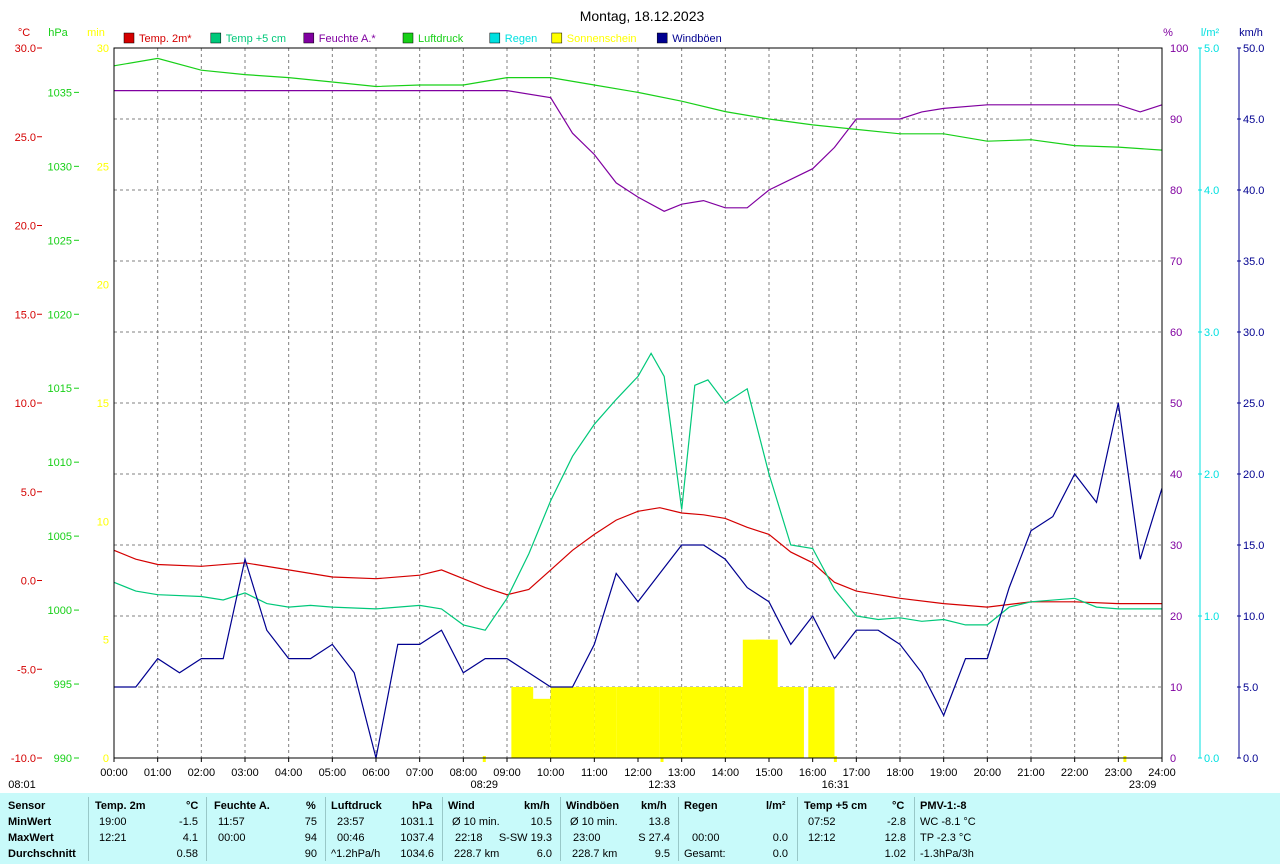  What do you see at coordinates (507, 773) in the screenshot?
I see `x-tick-label: 09:00` at bounding box center [507, 773].